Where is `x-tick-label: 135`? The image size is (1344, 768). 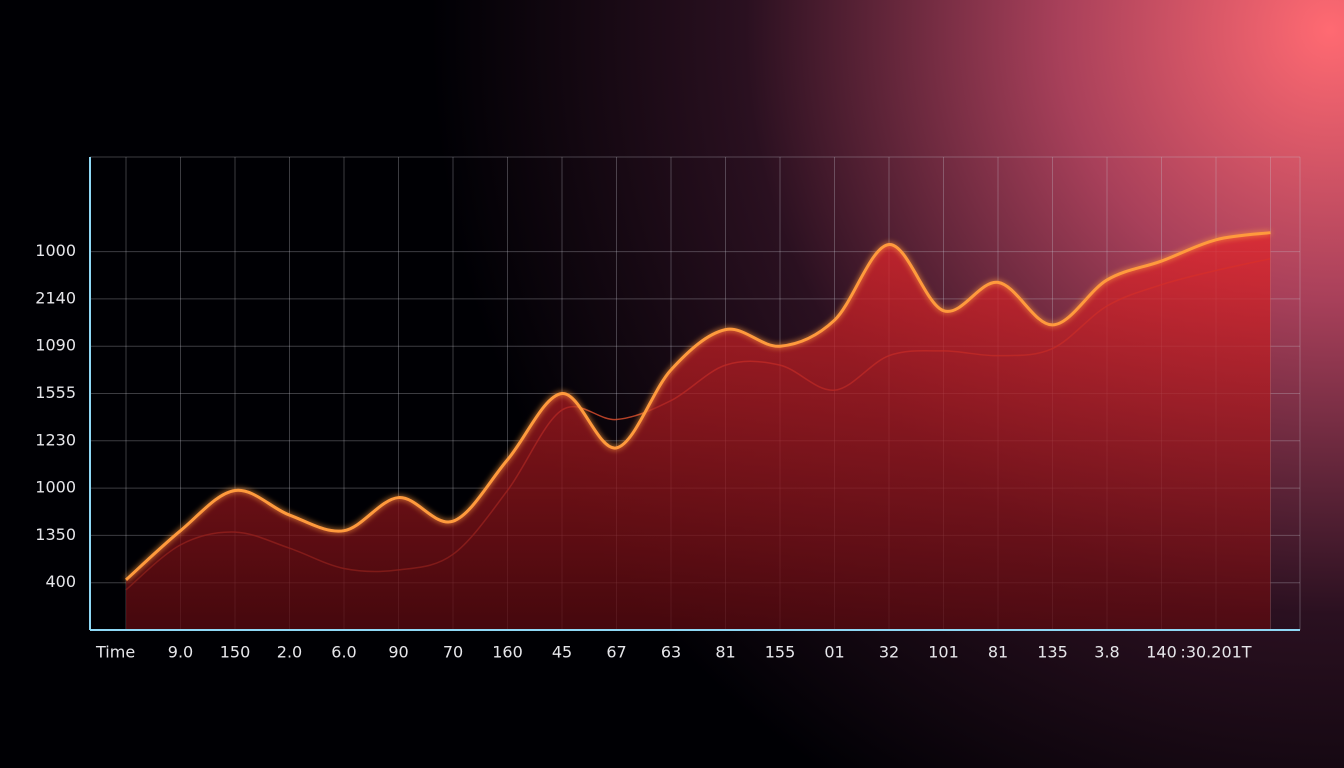 x-tick-label: 135 is located at coordinates (1052, 652).